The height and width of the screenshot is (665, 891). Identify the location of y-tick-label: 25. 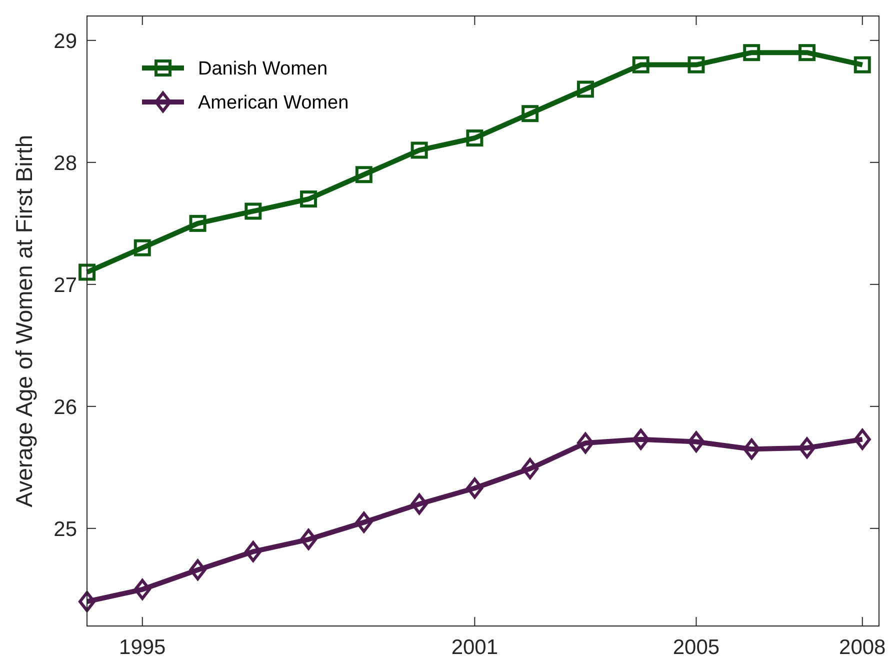
(65, 529).